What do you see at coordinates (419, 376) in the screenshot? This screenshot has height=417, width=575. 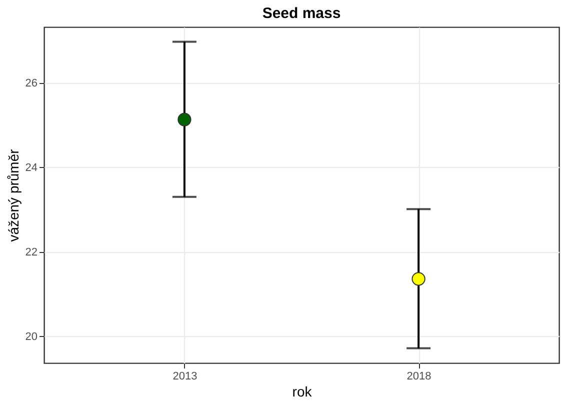 I see `x-tick-label: 2018` at bounding box center [419, 376].